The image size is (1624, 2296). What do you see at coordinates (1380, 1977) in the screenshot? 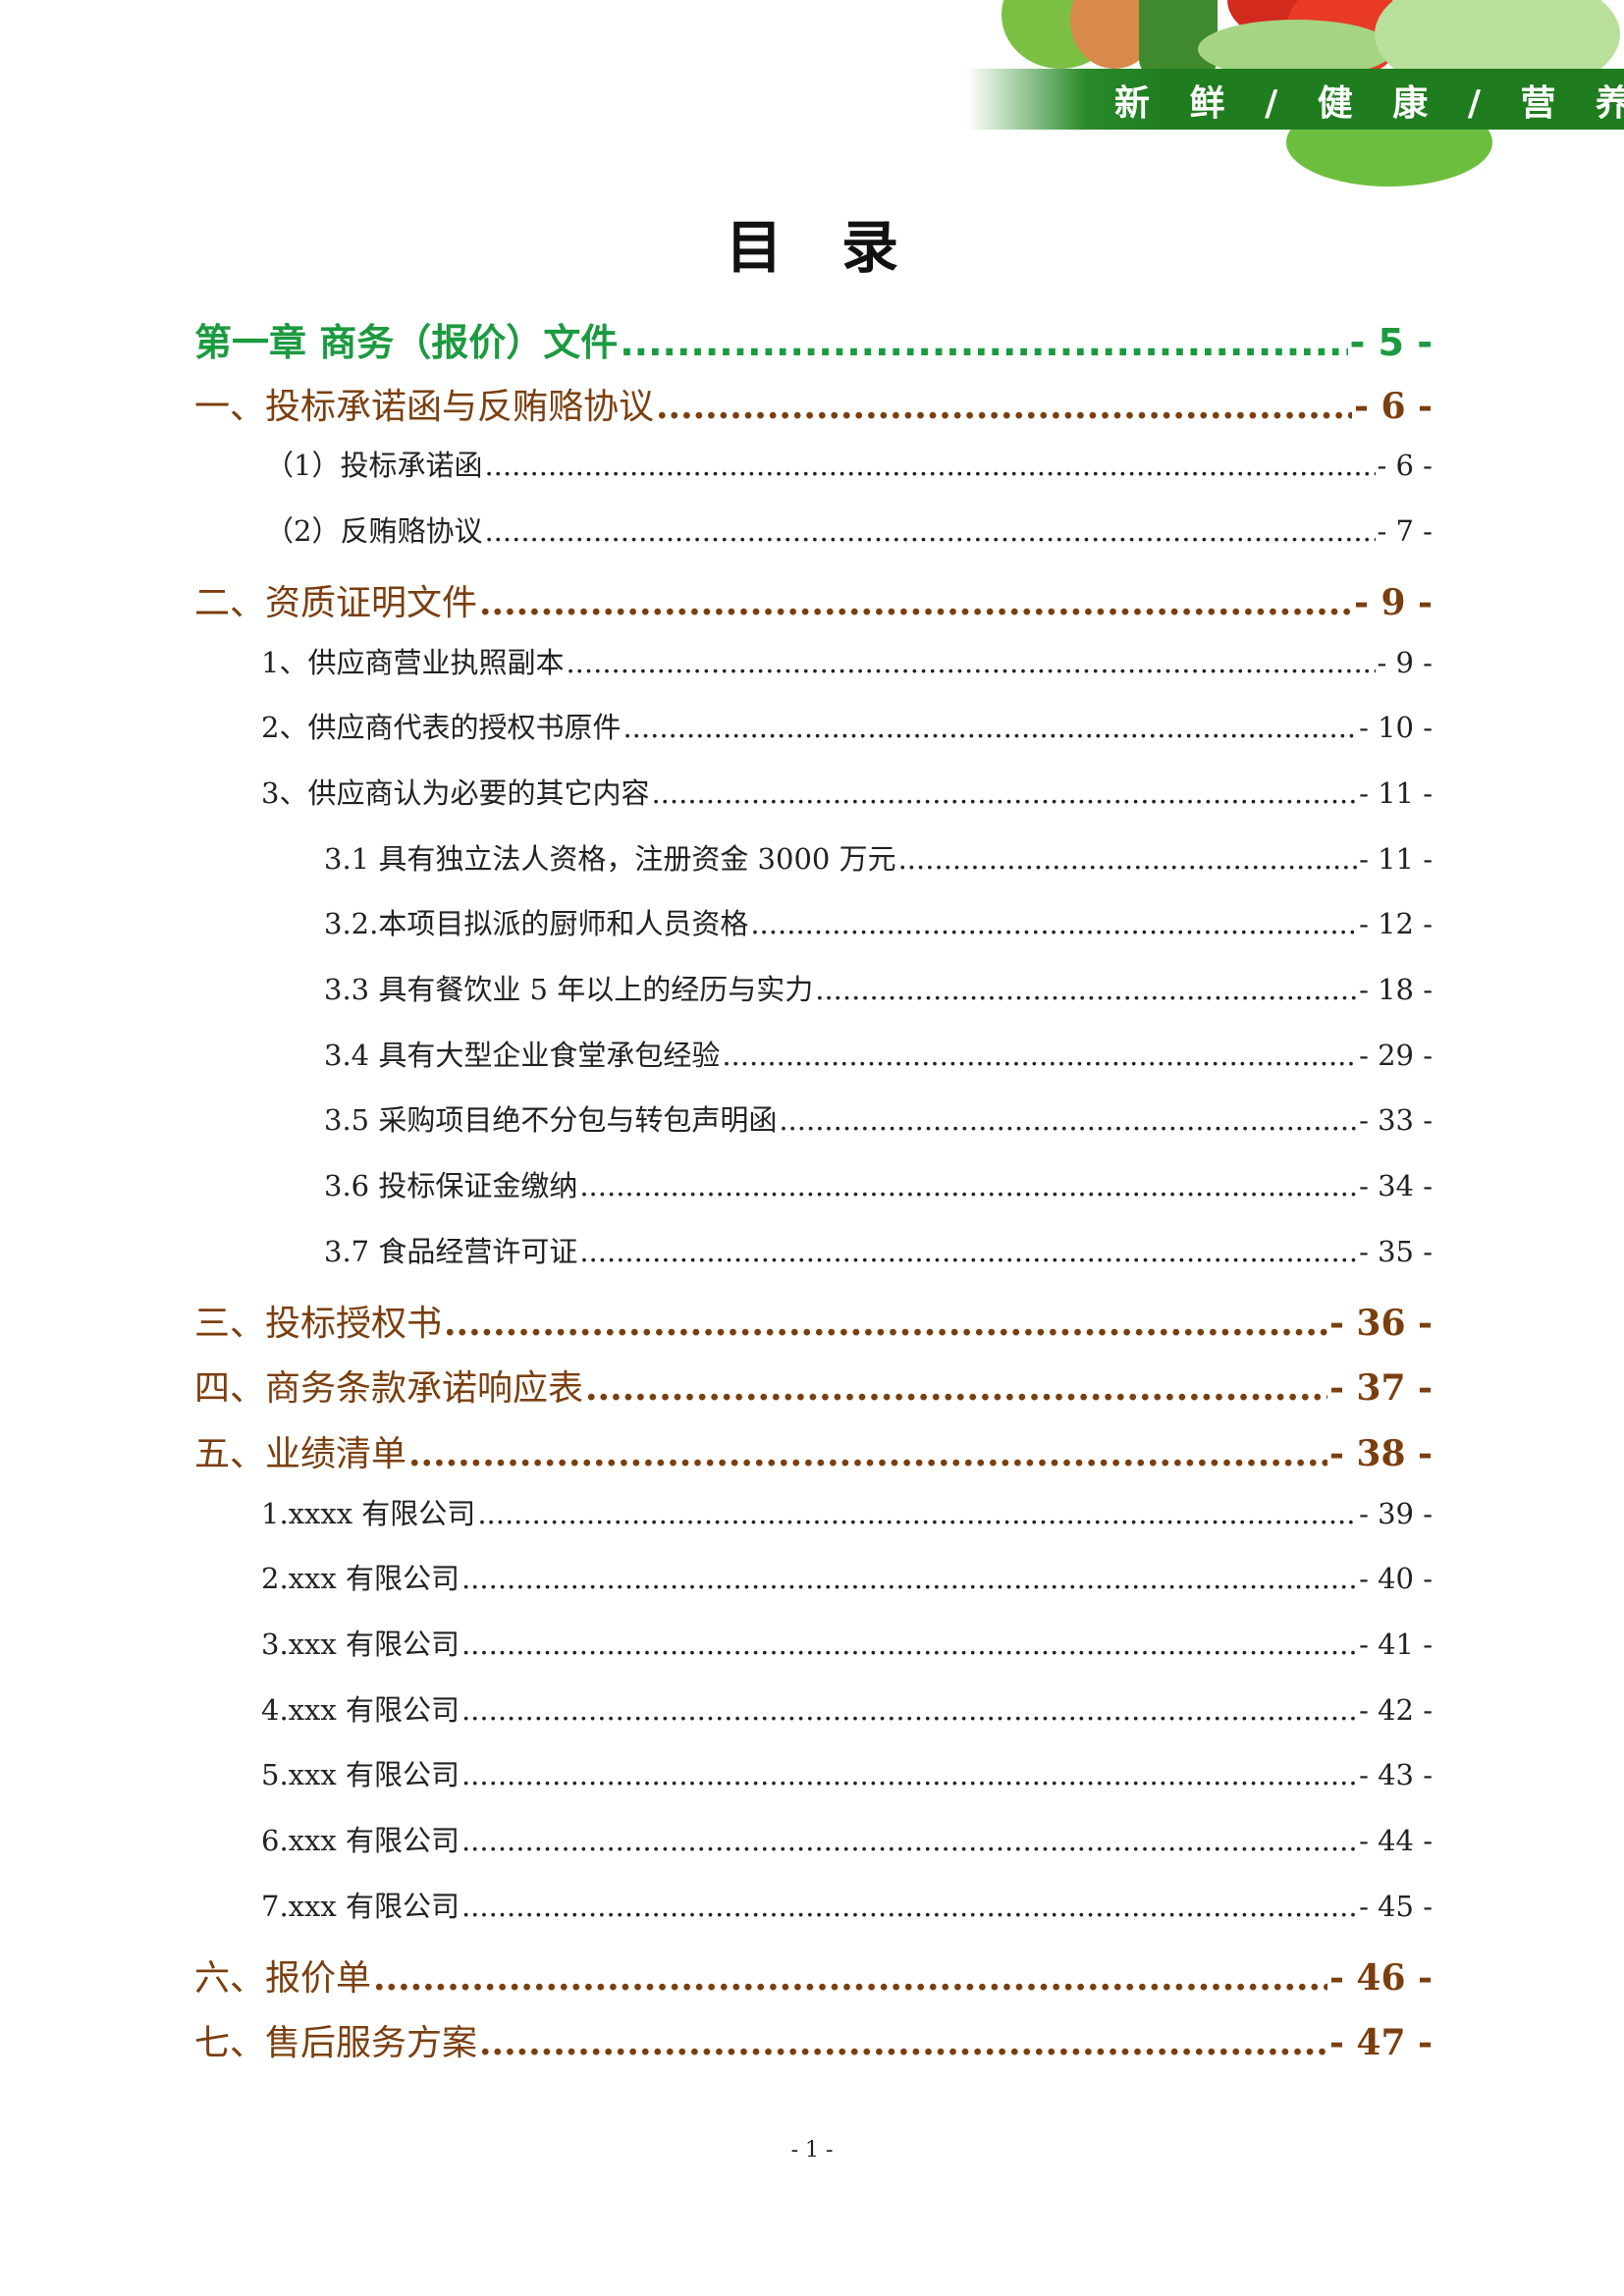
I see `toc-entry-page: - 46 -` at bounding box center [1380, 1977].